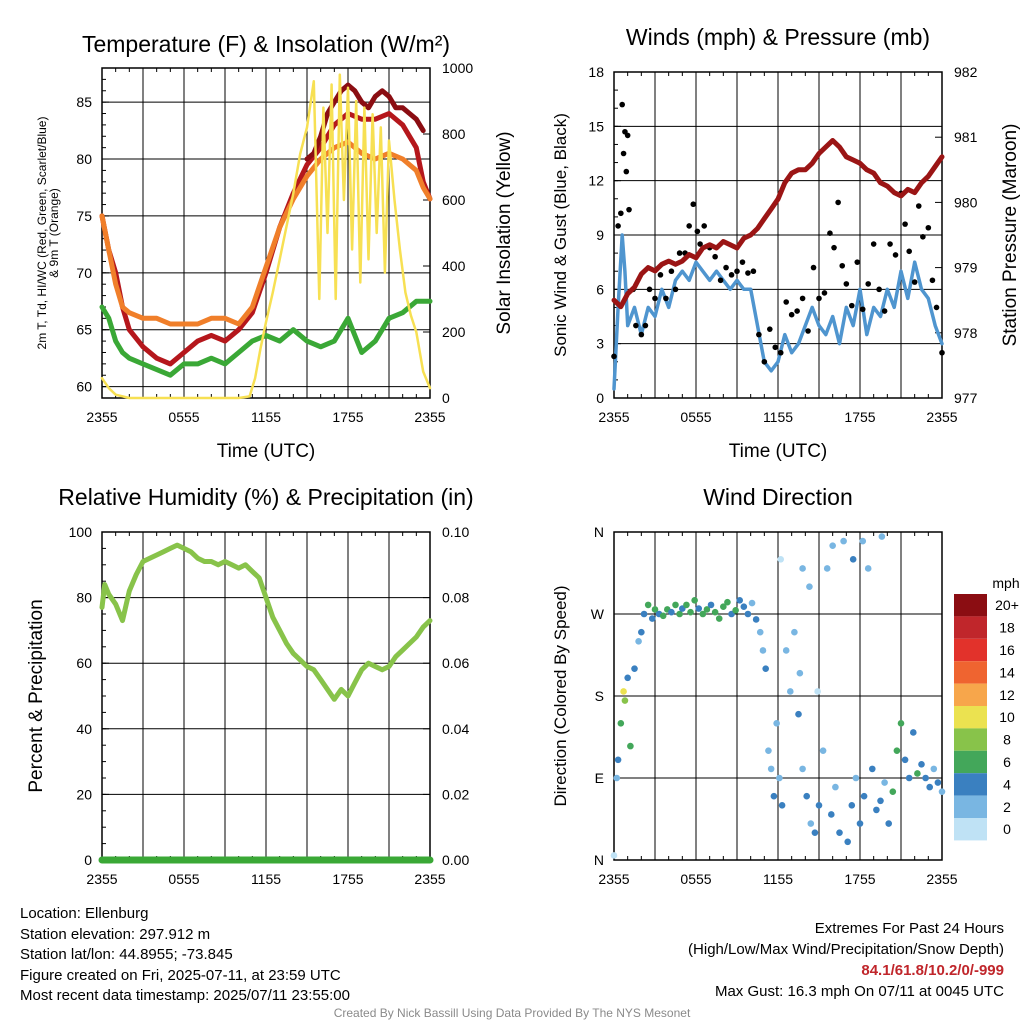  Describe the element at coordinates (966, 202) in the screenshot. I see `y-right-tick-label: 980` at that location.